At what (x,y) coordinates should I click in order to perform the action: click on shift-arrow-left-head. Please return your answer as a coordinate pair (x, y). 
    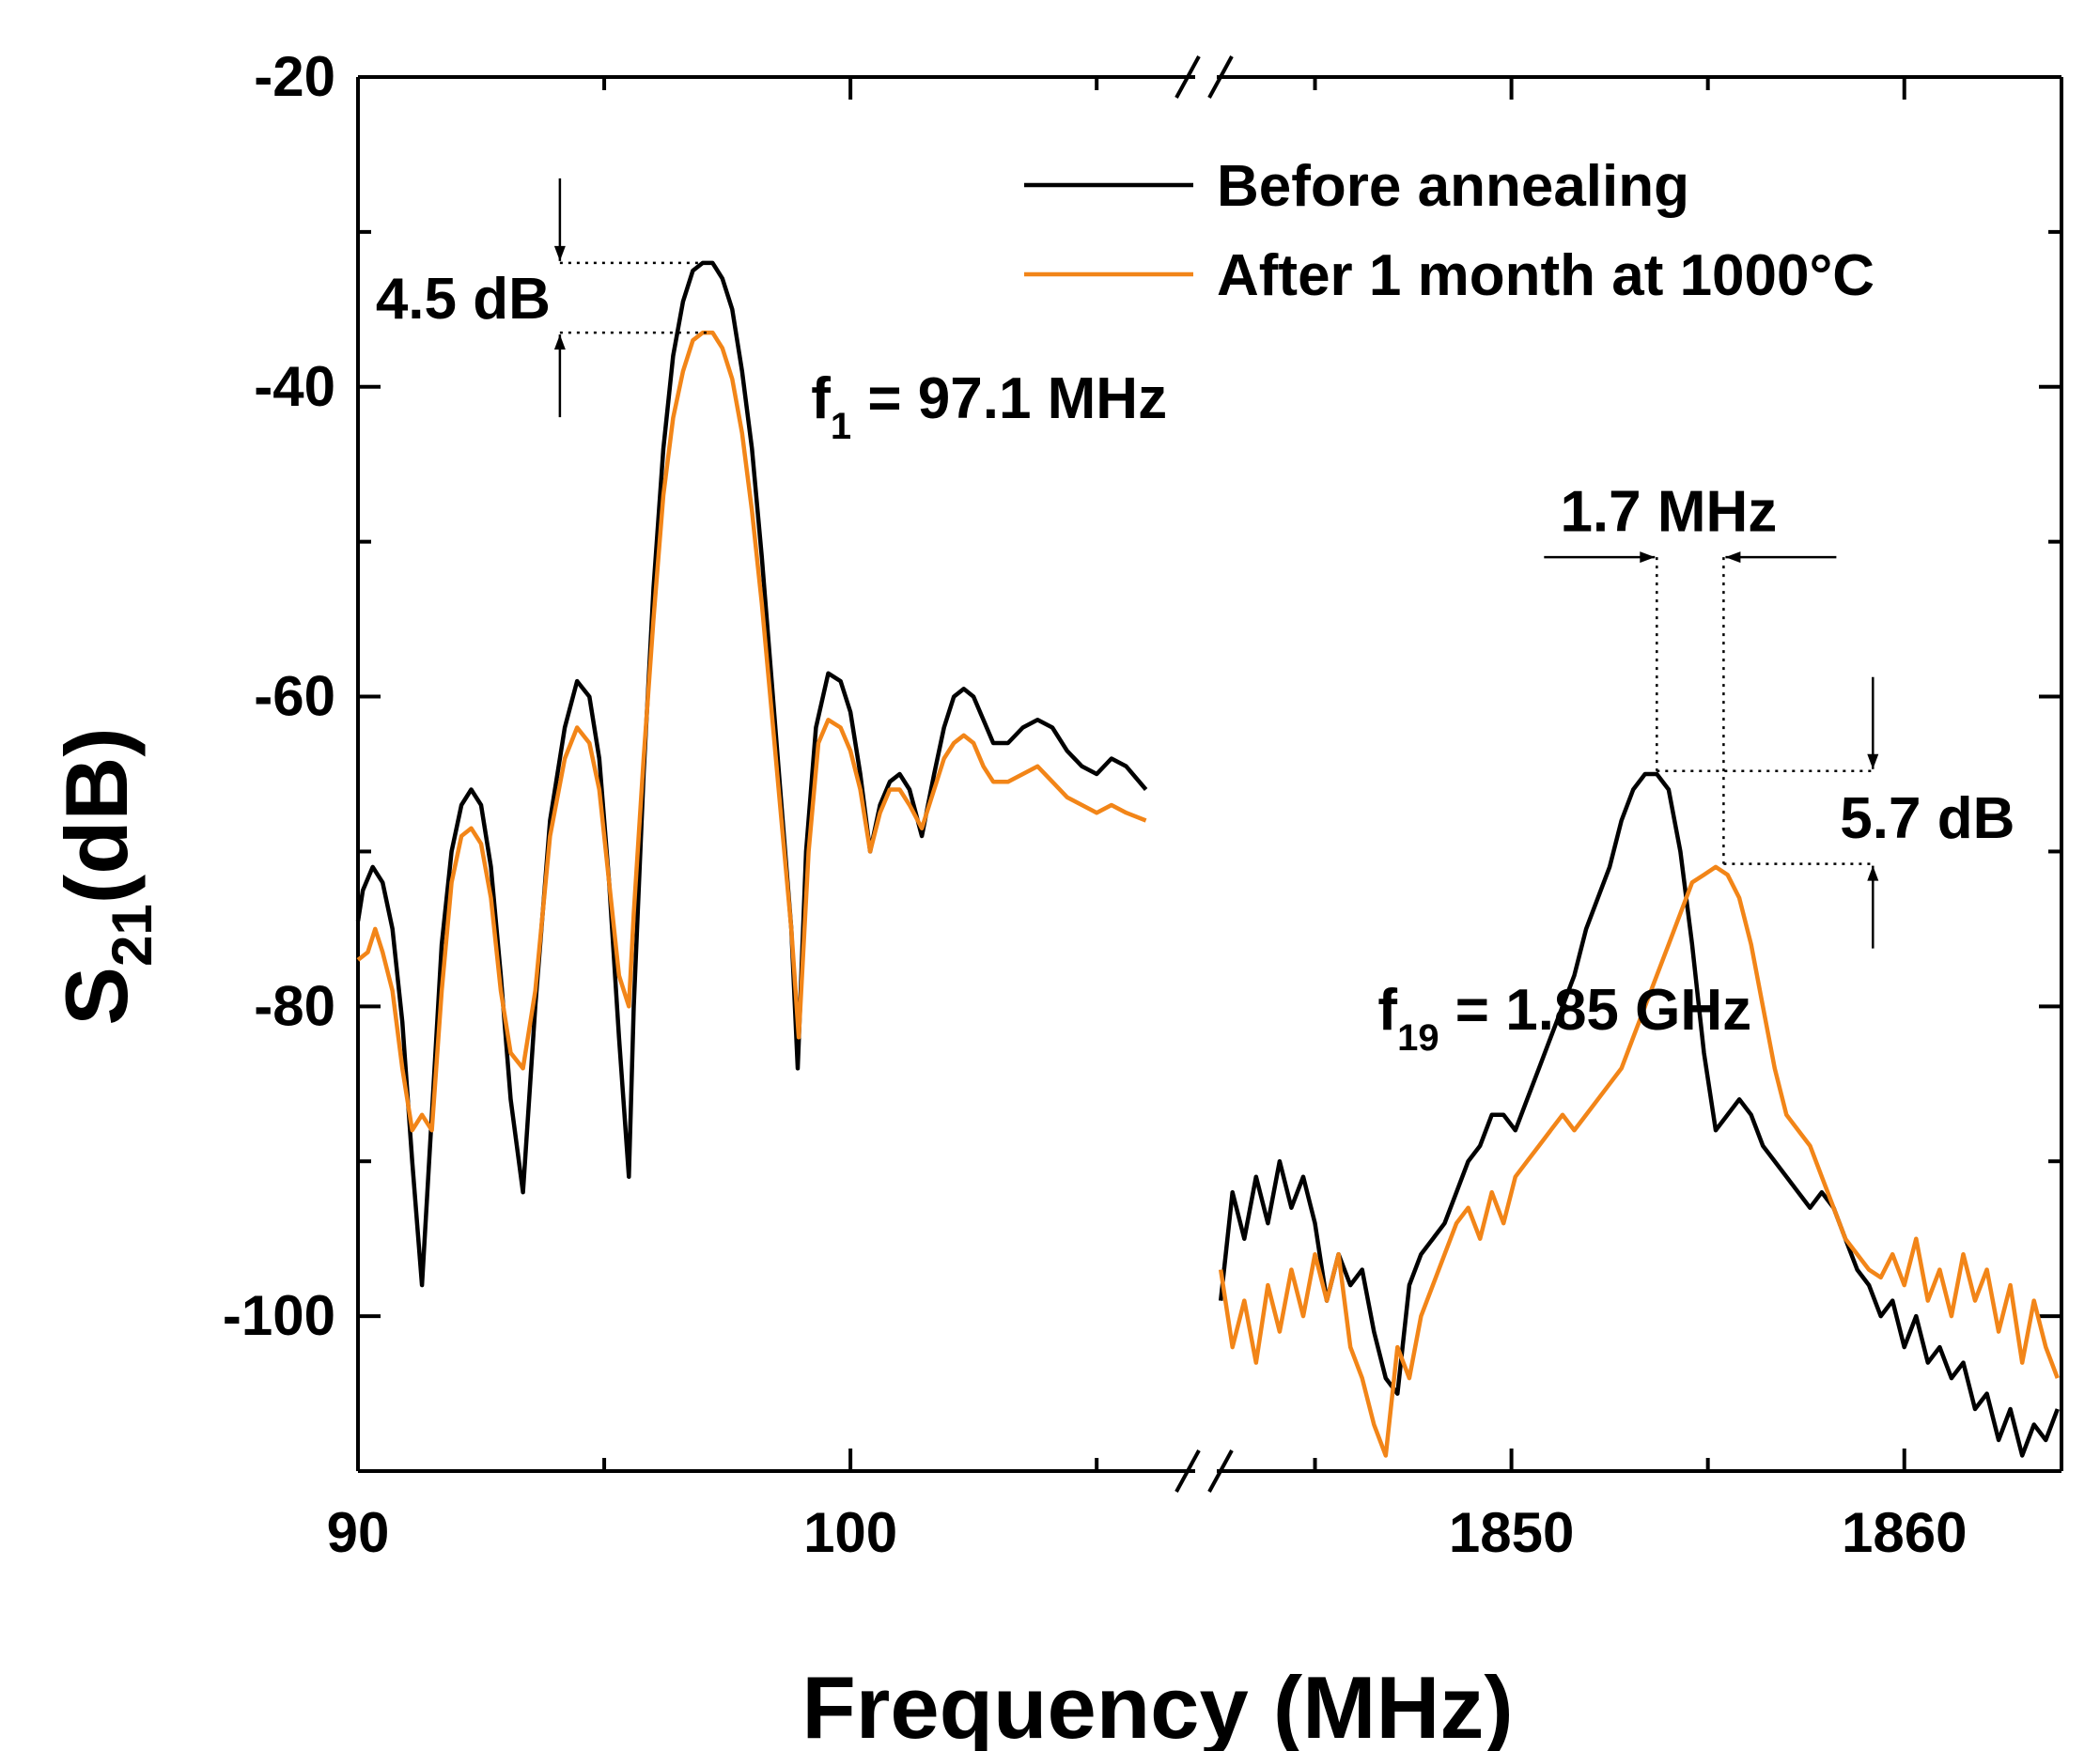
    Looking at the image, I should click on (1733, 557).